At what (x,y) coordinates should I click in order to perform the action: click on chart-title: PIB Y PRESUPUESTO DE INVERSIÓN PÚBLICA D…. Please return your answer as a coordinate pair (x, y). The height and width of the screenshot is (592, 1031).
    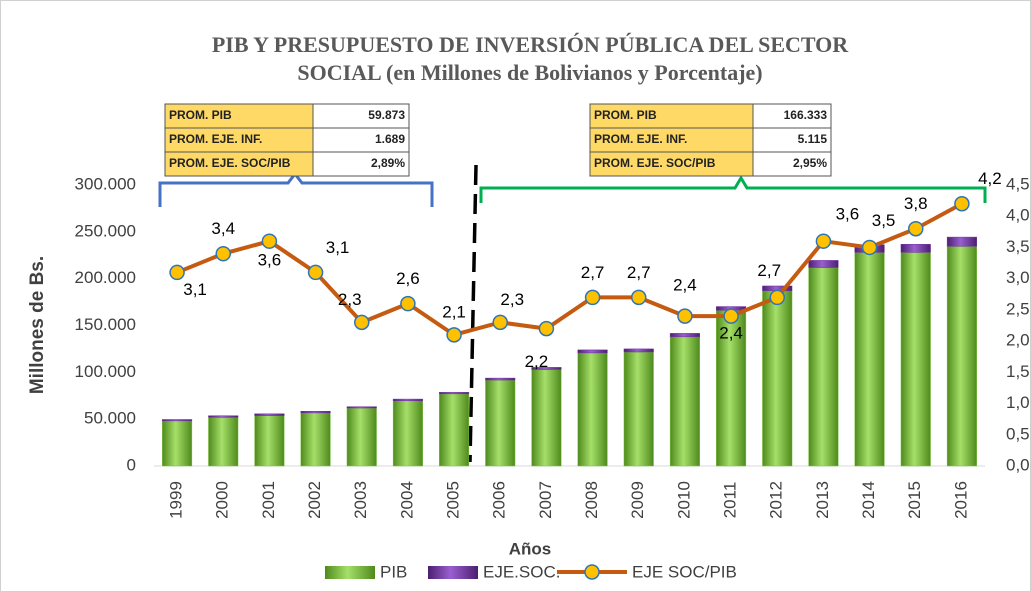
    Looking at the image, I should click on (530, 44).